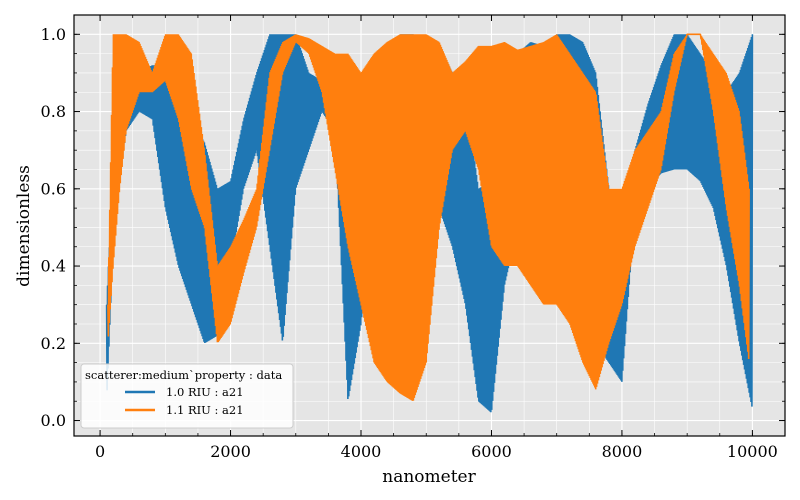 This screenshot has width=800, height=500. I want to click on x-tick-label: 0, so click(100, 451).